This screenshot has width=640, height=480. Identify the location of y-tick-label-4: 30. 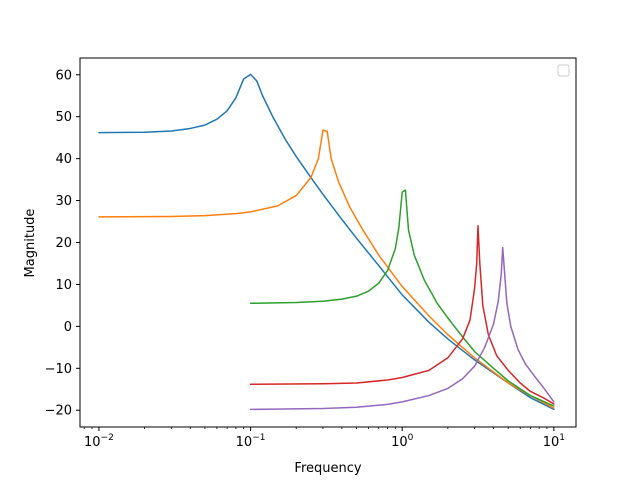
(63, 201).